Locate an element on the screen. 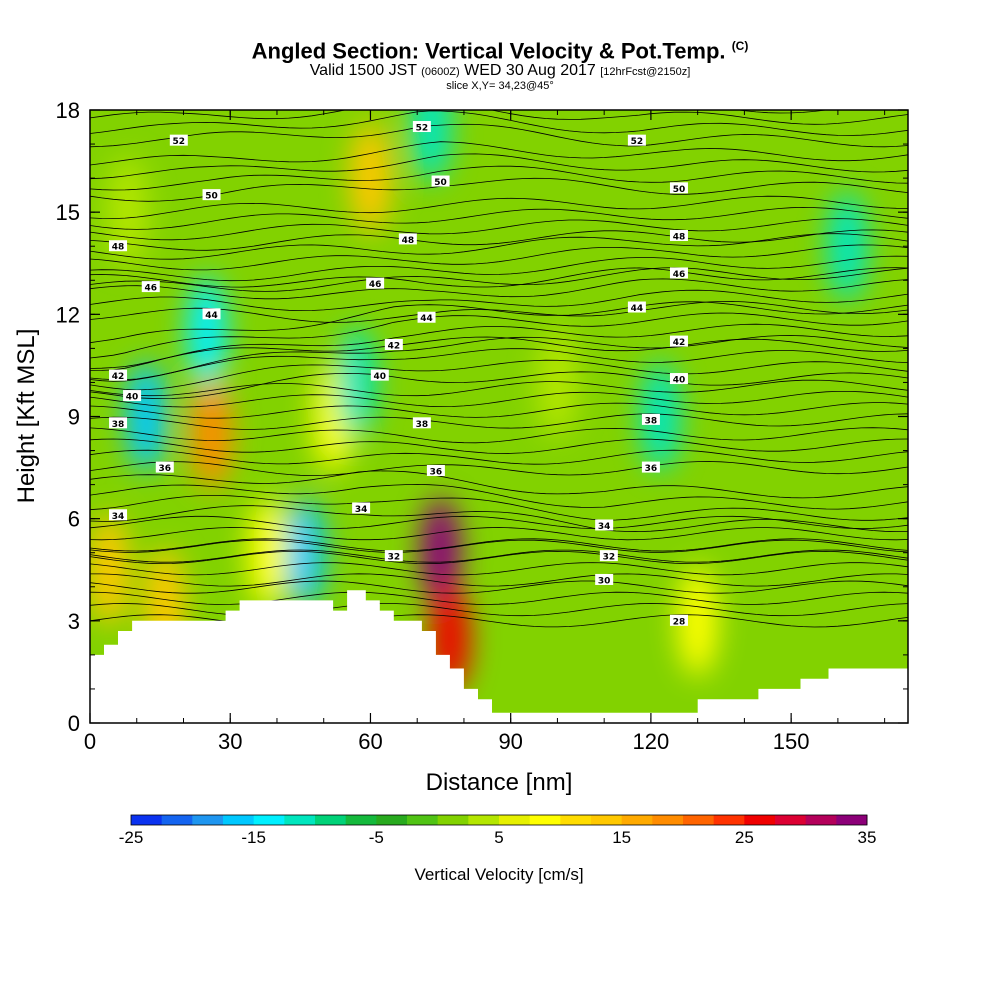 This screenshot has width=1000, height=1000. colorbar: -25 -15 -5 5 15 25 35 is located at coordinates (497, 830).